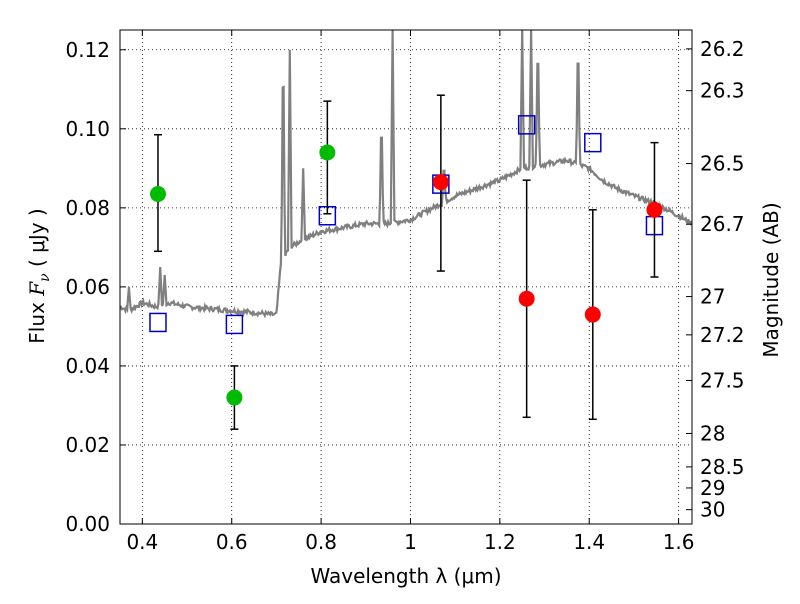 This screenshot has height=604, width=800. I want to click on right-tick-label: 26.5, so click(722, 164).